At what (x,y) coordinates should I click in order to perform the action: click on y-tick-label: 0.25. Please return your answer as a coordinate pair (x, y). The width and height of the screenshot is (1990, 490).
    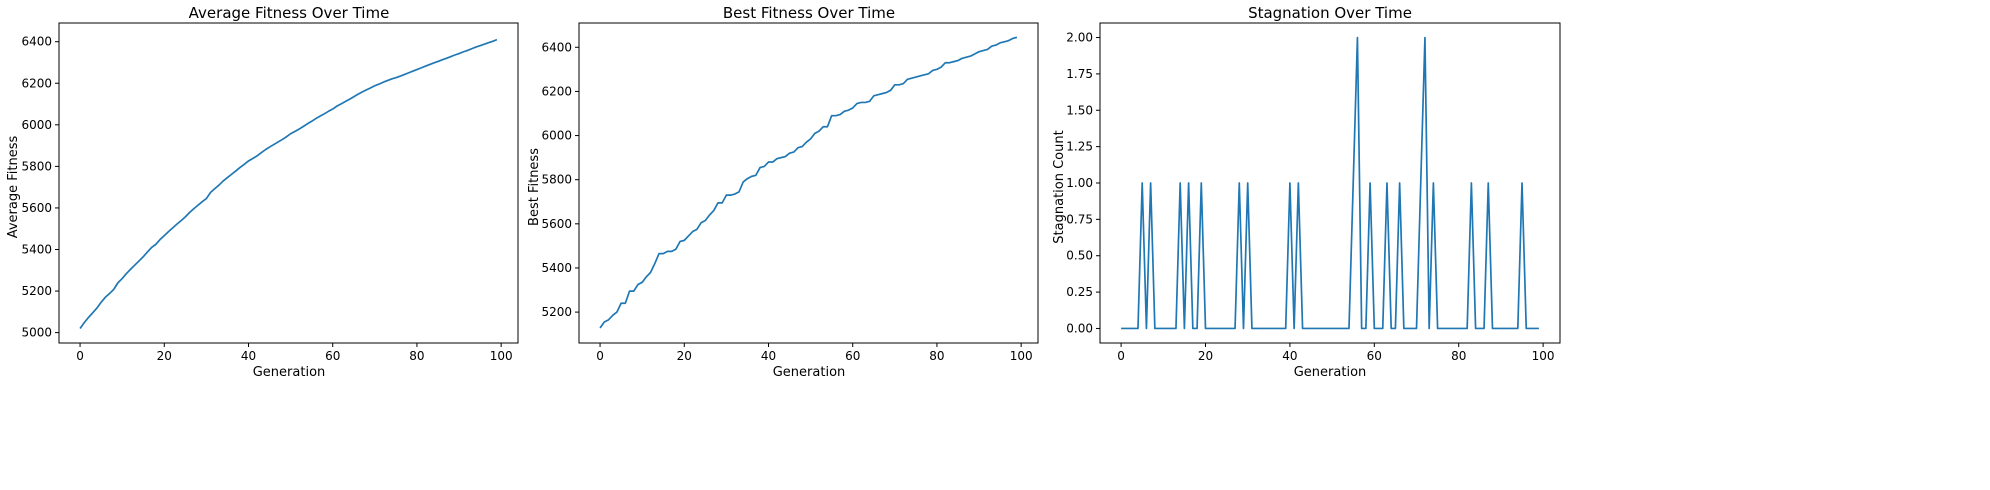
    Looking at the image, I should click on (1079, 292).